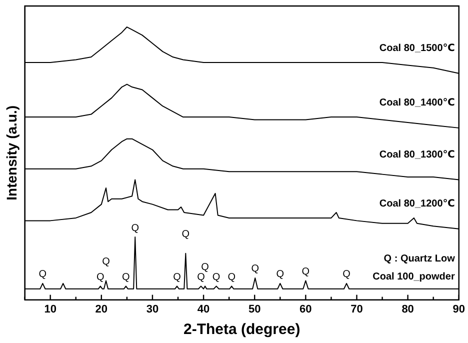  Describe the element at coordinates (306, 309) in the screenshot. I see `x-tick-label: 60` at that location.